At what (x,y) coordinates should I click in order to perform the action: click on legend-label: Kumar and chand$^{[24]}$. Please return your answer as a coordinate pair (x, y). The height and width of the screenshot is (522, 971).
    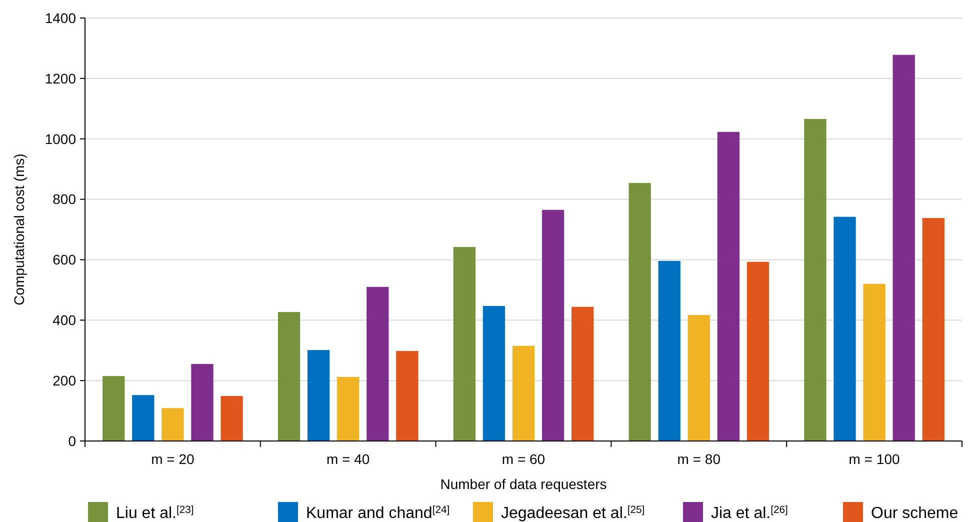
    Looking at the image, I should click on (378, 513).